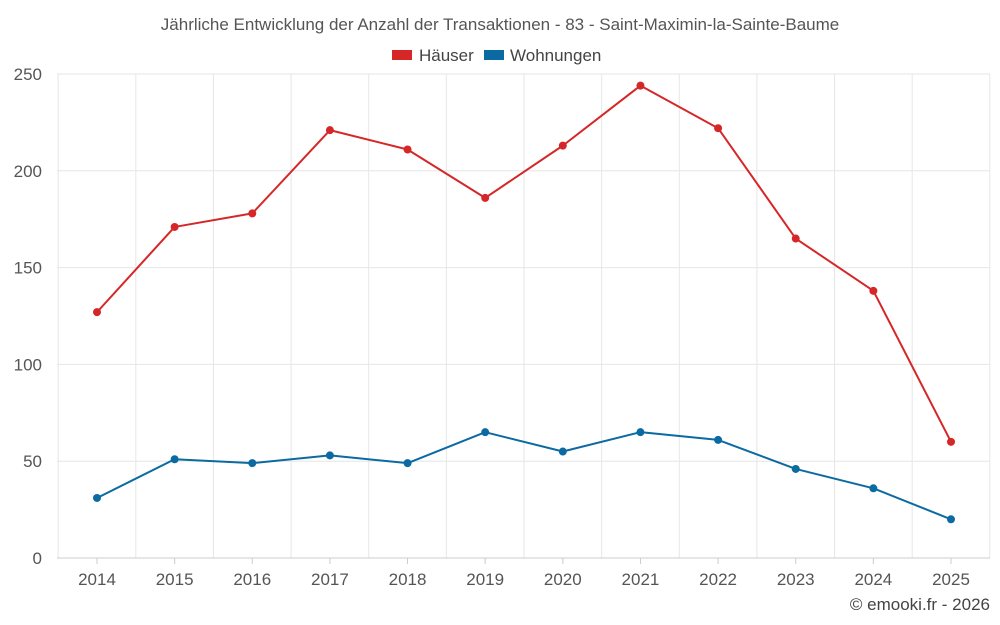  What do you see at coordinates (485, 432) in the screenshot?
I see `data-point: Wohnungen 2019: 65` at bounding box center [485, 432].